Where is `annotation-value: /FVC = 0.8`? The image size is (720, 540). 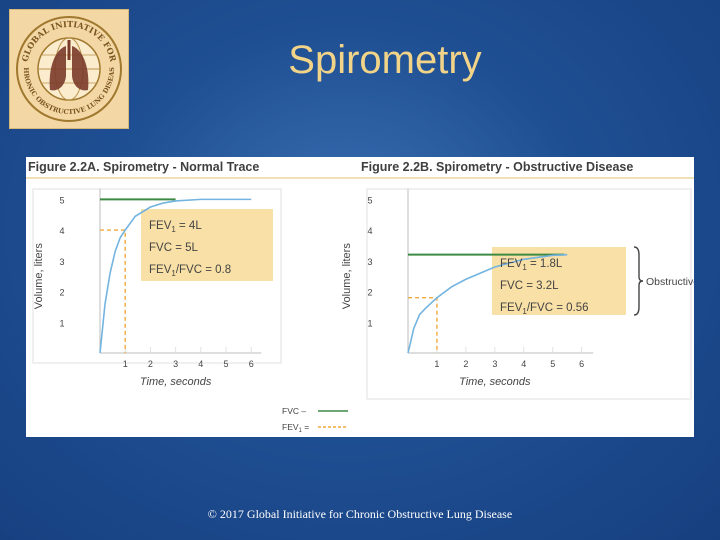 annotation-value: /FVC = 0.8 is located at coordinates (203, 270).